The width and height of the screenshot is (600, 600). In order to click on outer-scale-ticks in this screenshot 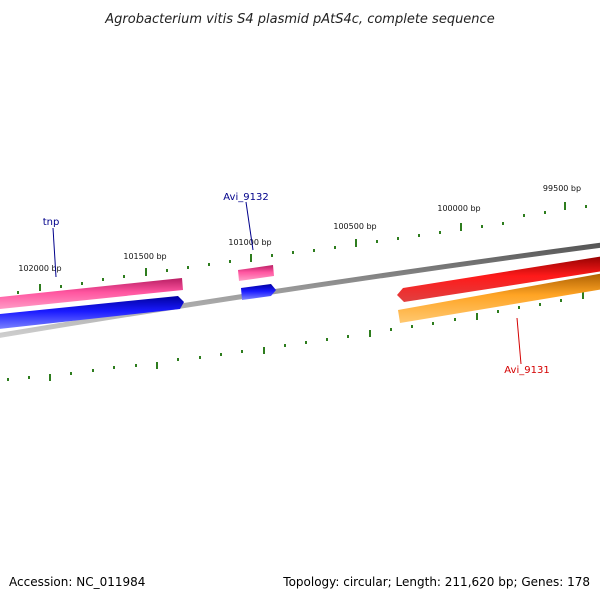, I will do `click(302, 248)`.